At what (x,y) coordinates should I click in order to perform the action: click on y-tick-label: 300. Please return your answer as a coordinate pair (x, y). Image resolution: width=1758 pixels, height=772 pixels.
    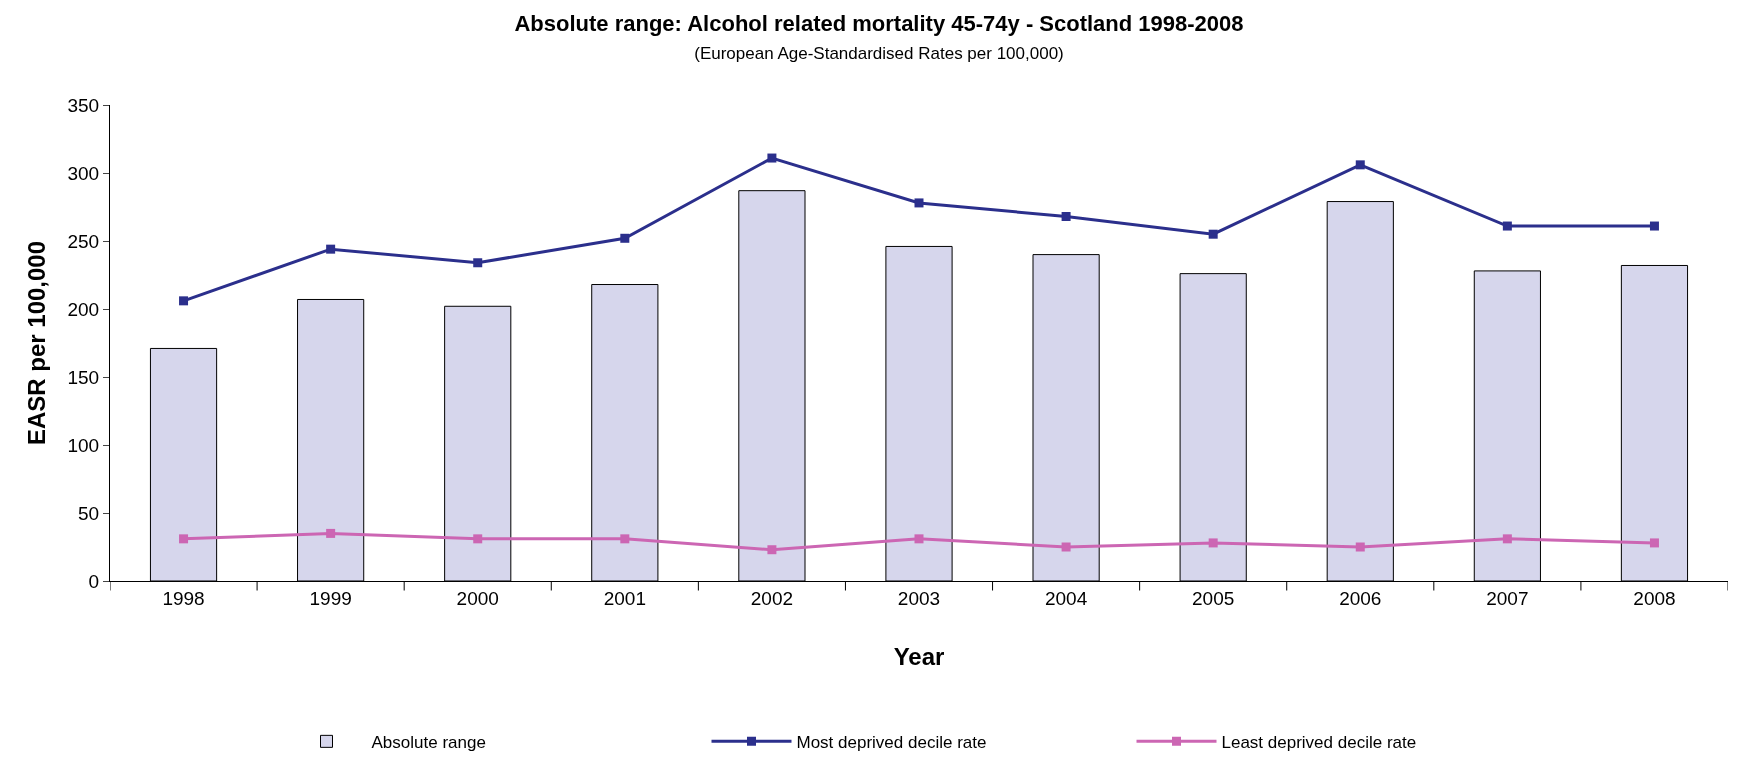
    Looking at the image, I should click on (83, 173).